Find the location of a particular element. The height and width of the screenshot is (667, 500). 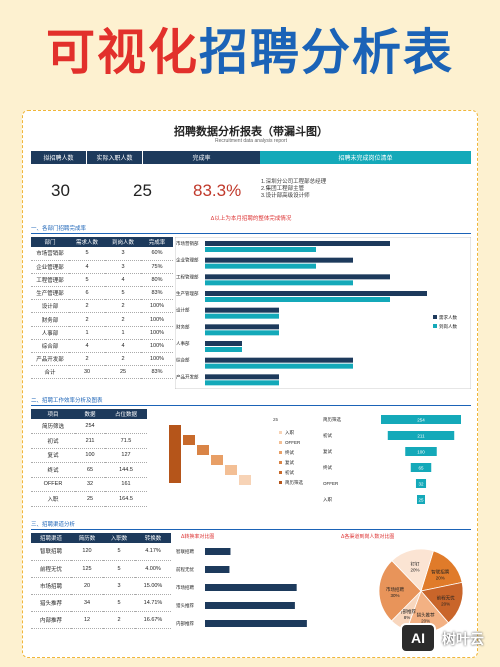

table-cell: 综合部 is located at coordinates (50, 346).